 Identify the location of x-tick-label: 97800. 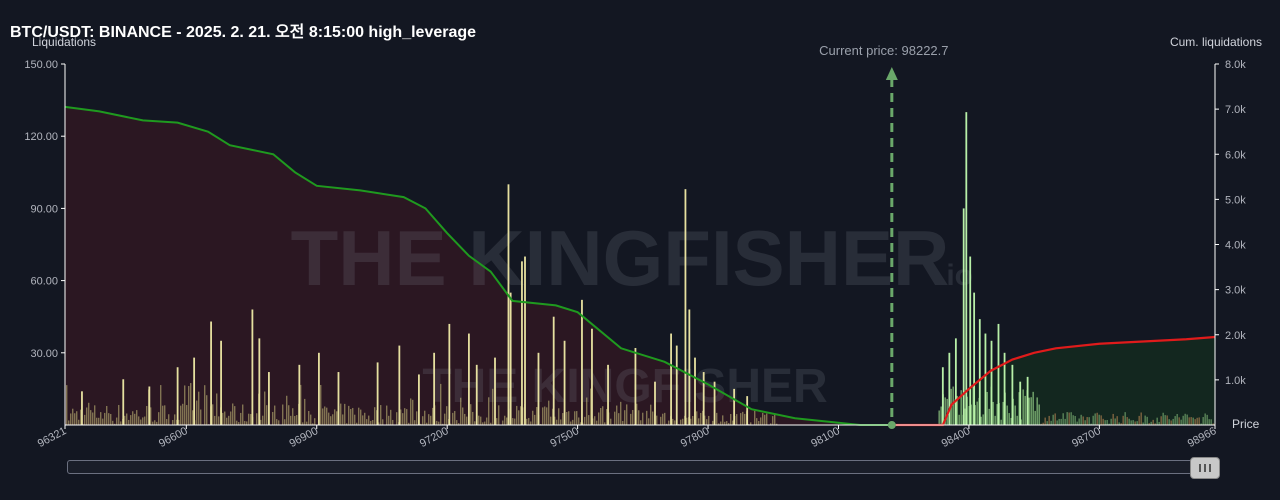
(695, 437).